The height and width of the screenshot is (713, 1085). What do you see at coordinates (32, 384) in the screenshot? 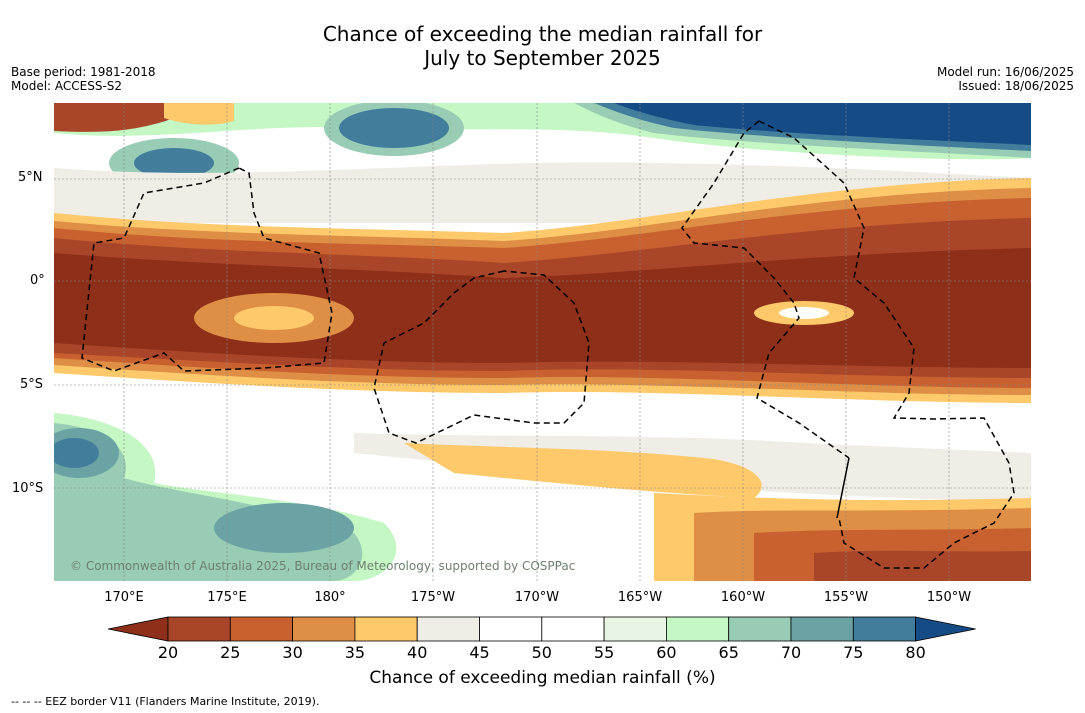
I see `y-label-5s: 5°S` at bounding box center [32, 384].